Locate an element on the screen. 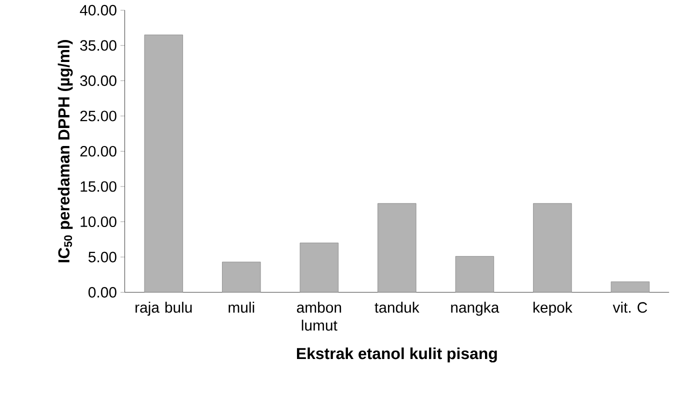 The width and height of the screenshot is (700, 403). y-tick-label: 0.00 is located at coordinates (102, 292).